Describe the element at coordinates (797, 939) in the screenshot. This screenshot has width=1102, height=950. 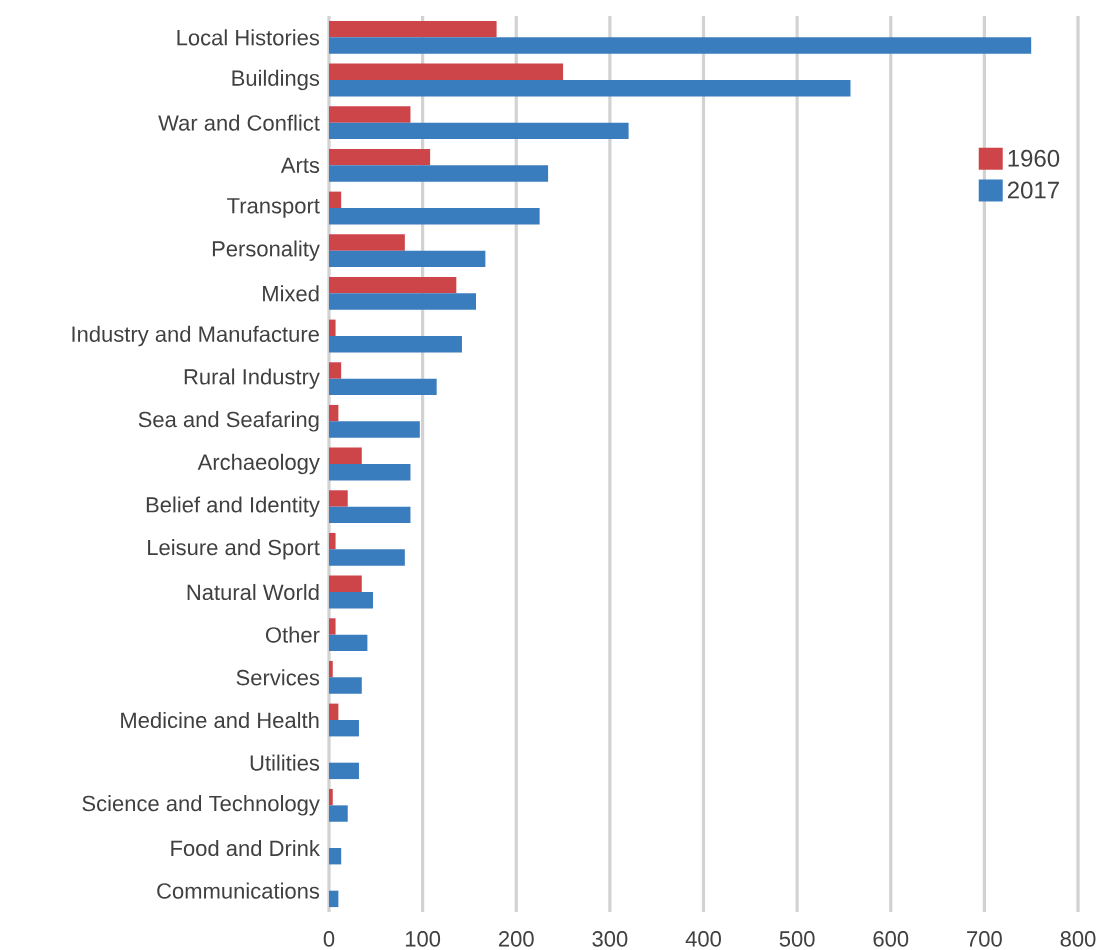
I see `x-tick-label: 500` at that location.